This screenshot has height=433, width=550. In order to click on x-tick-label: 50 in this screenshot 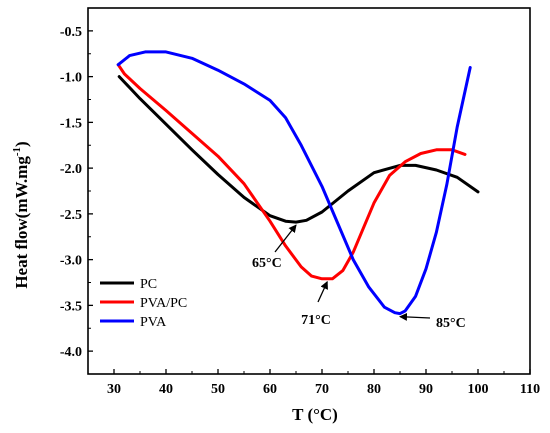, I will do `click(218, 389)`.